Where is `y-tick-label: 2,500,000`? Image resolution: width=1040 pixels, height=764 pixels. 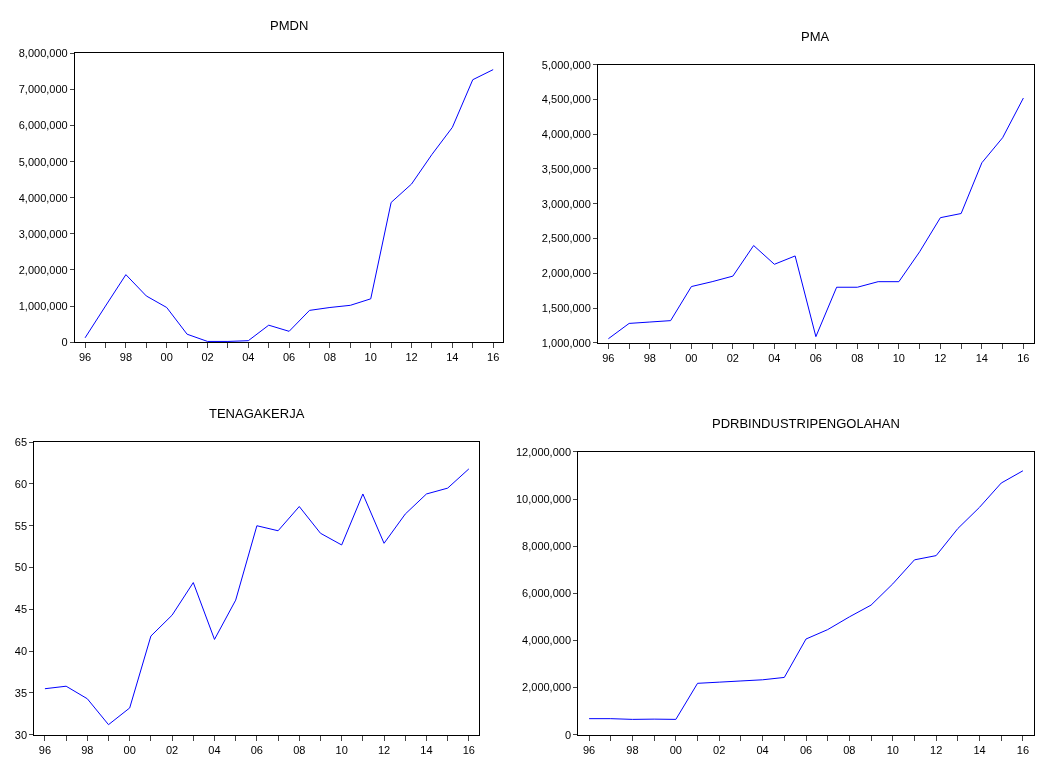 y-tick-label: 2,500,000 is located at coordinates (566, 238).